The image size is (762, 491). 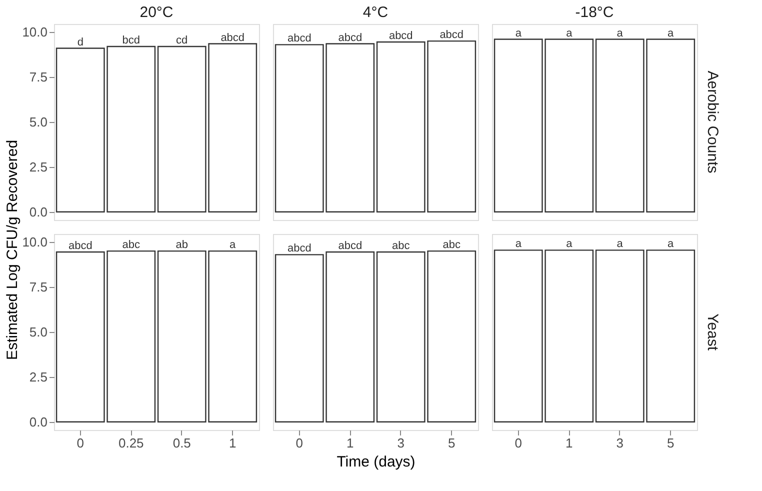 What do you see at coordinates (594, 12) in the screenshot?
I see `chart-title: -18°C` at bounding box center [594, 12].